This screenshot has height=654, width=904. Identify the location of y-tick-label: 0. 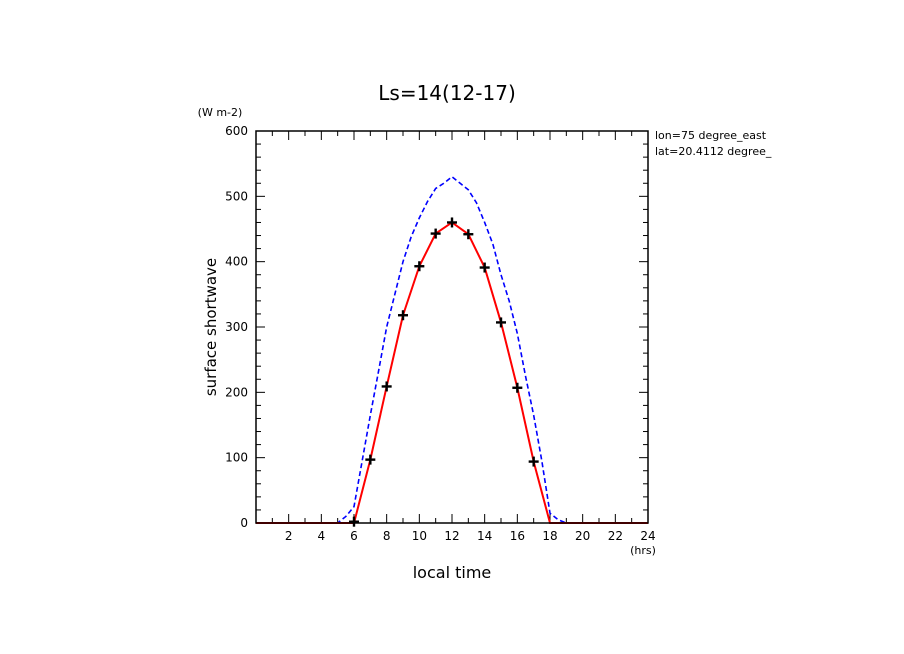
(244, 523).